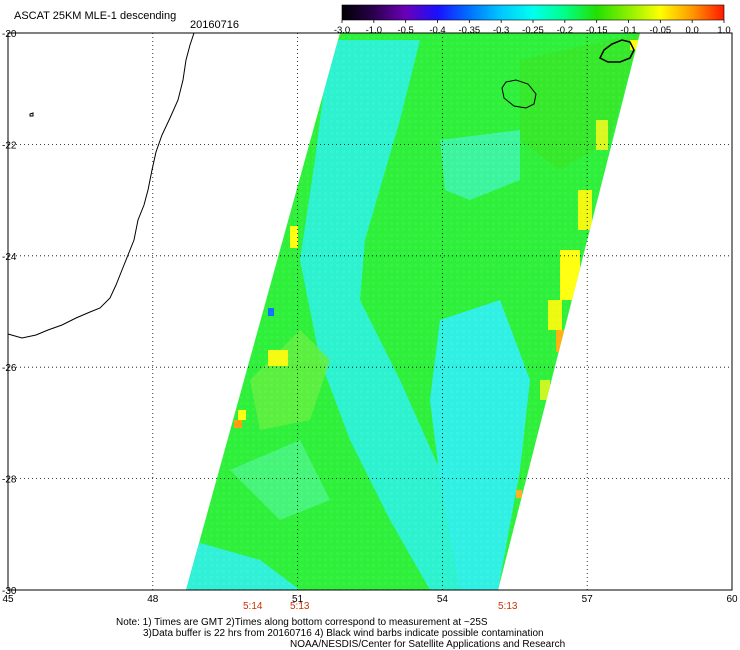  I want to click on colorbar-label: -1.0, so click(374, 30).